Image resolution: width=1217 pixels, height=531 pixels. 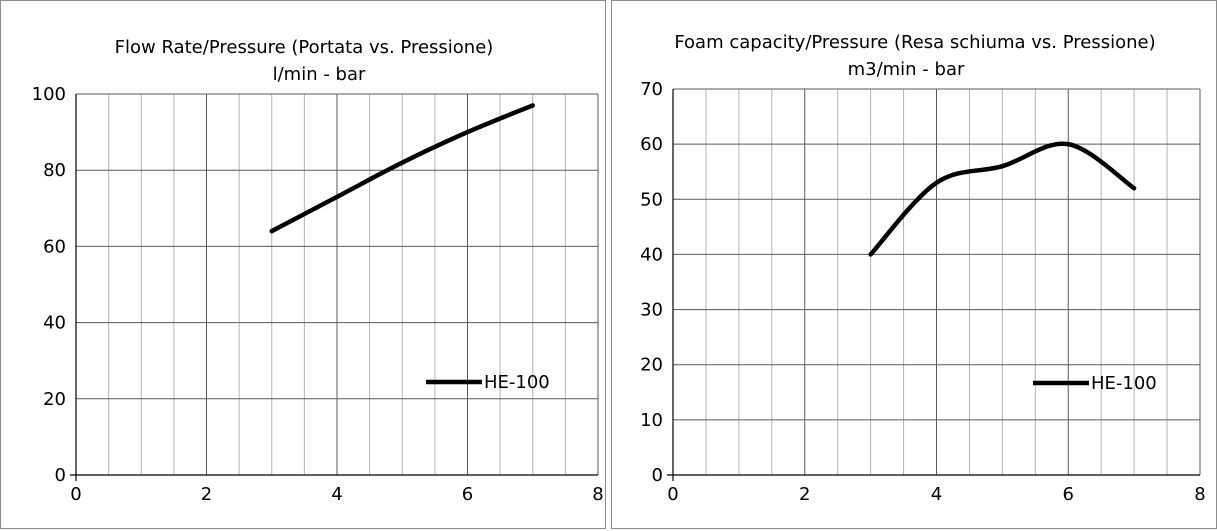 What do you see at coordinates (906, 69) in the screenshot?
I see `chart-subtitle: m3/min - bar` at bounding box center [906, 69].